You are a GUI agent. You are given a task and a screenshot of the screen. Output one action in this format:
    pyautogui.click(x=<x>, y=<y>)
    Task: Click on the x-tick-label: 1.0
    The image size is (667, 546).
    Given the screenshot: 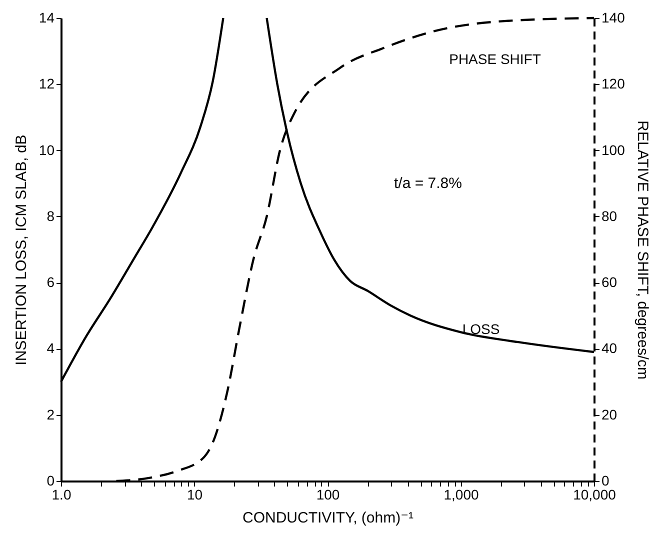 What is the action you would take?
    pyautogui.click(x=62, y=494)
    